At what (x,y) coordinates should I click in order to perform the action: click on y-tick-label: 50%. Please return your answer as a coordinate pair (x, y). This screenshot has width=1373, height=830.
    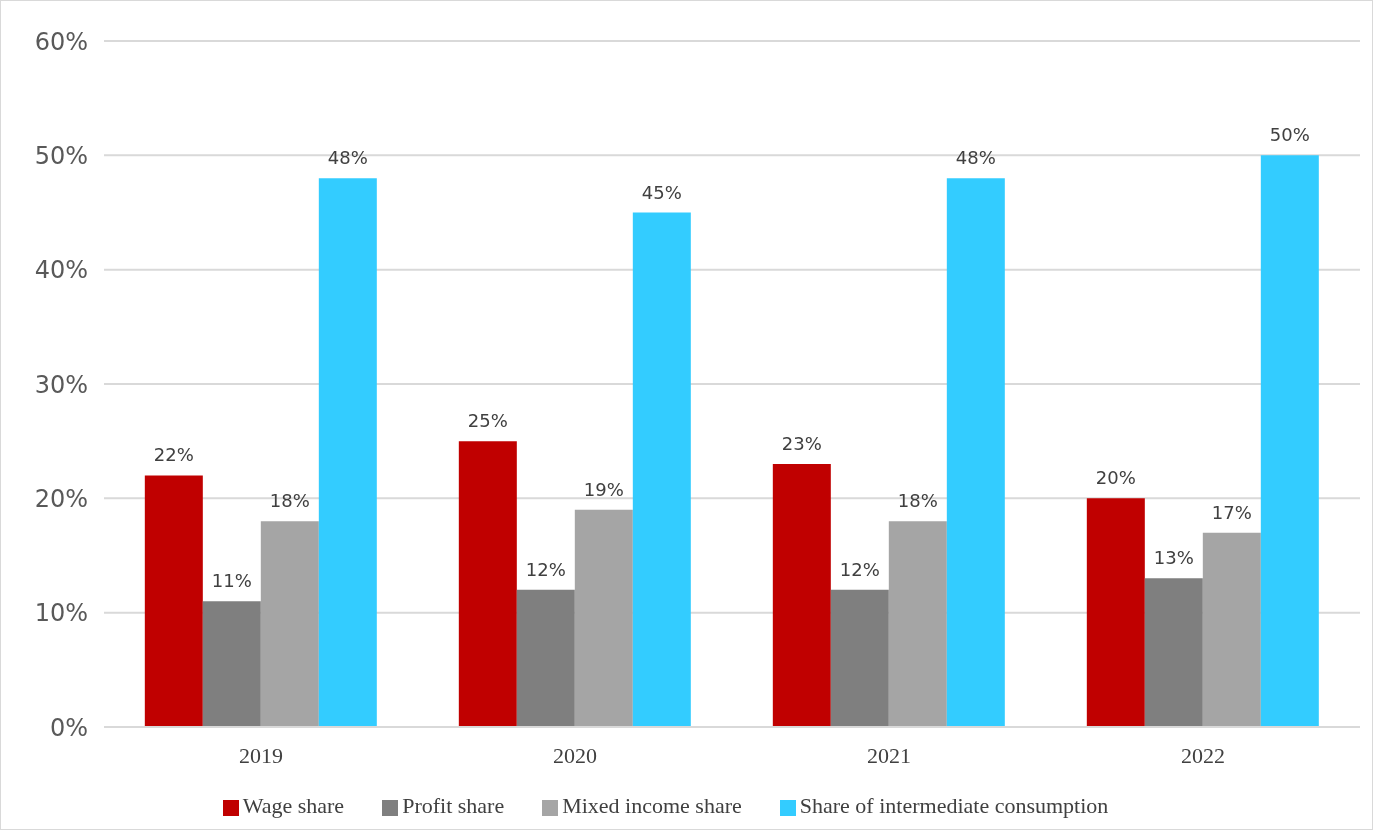
    Looking at the image, I should click on (61, 155).